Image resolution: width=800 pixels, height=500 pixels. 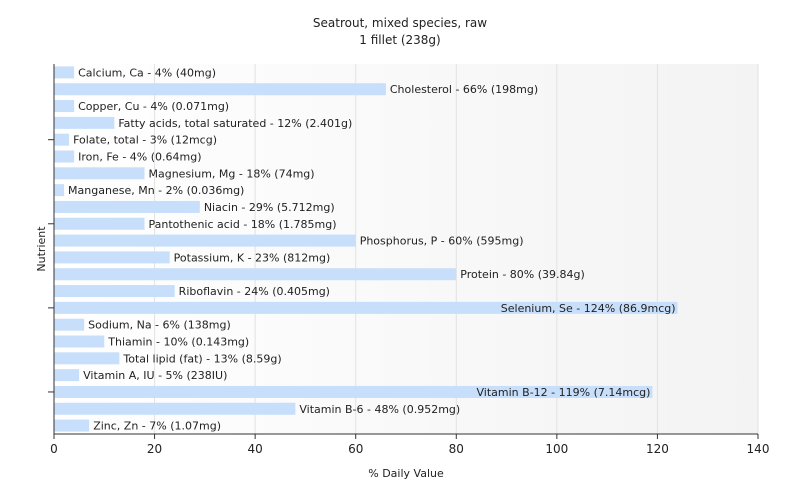 I want to click on bar-label: Phosphorus, P - 60% (595mg), so click(x=442, y=241).